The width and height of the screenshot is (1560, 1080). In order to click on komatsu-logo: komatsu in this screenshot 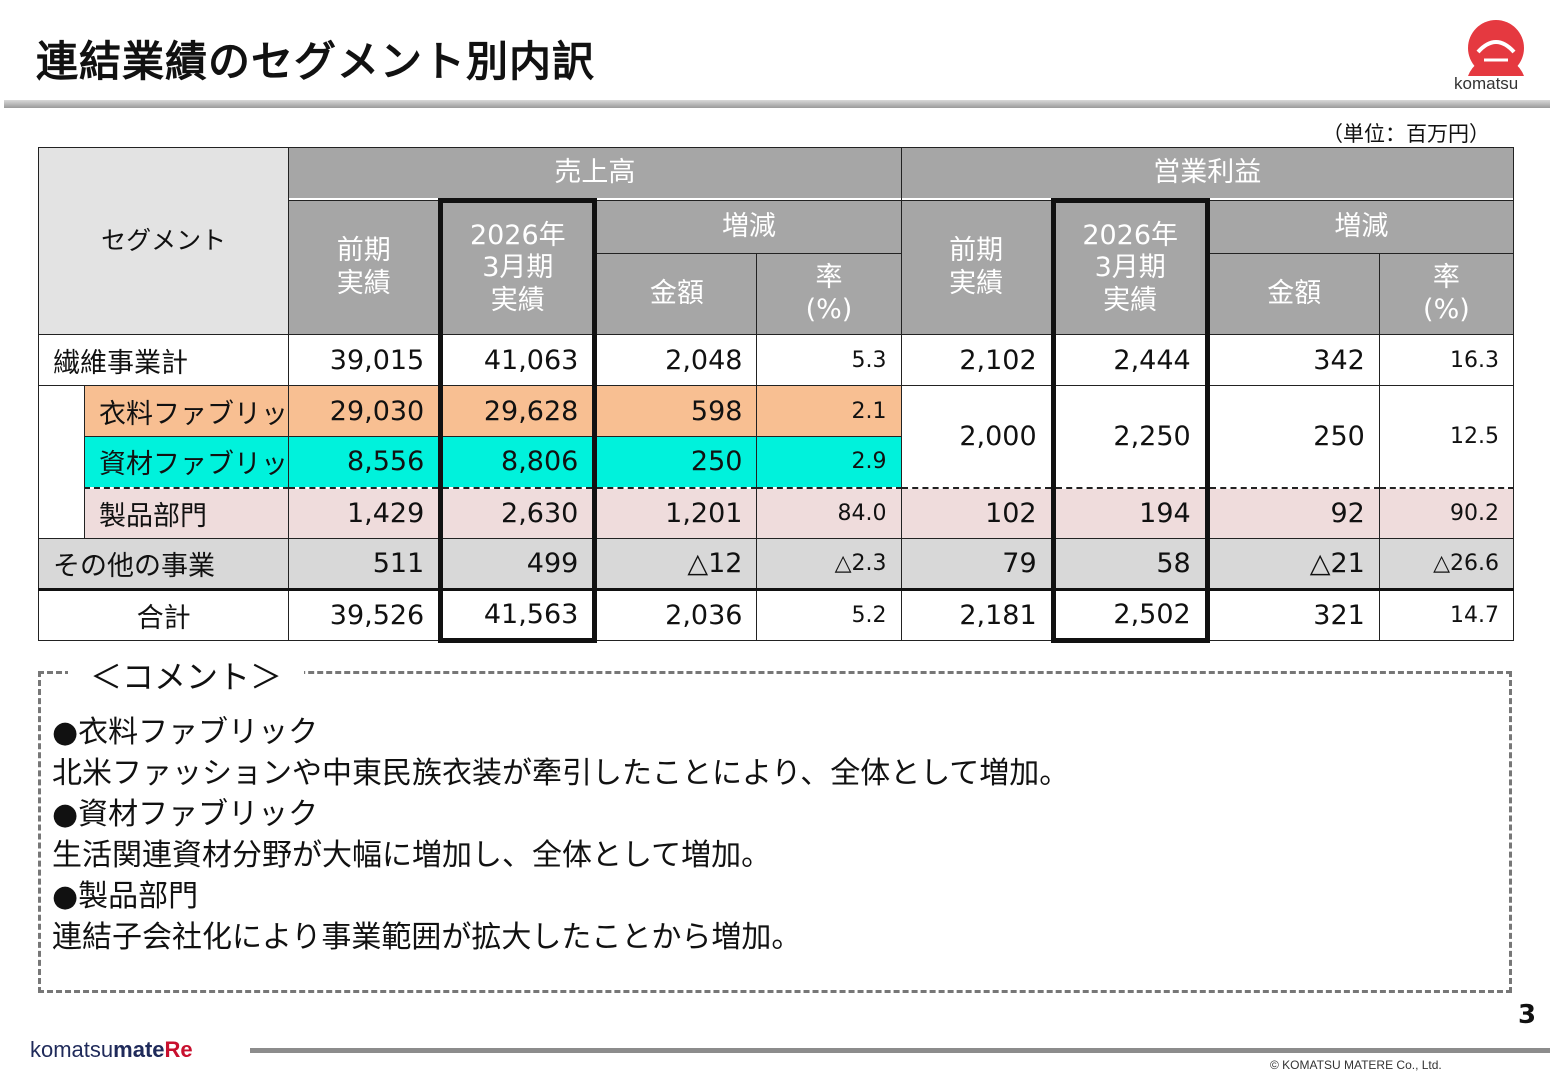, I will do `click(1495, 58)`.